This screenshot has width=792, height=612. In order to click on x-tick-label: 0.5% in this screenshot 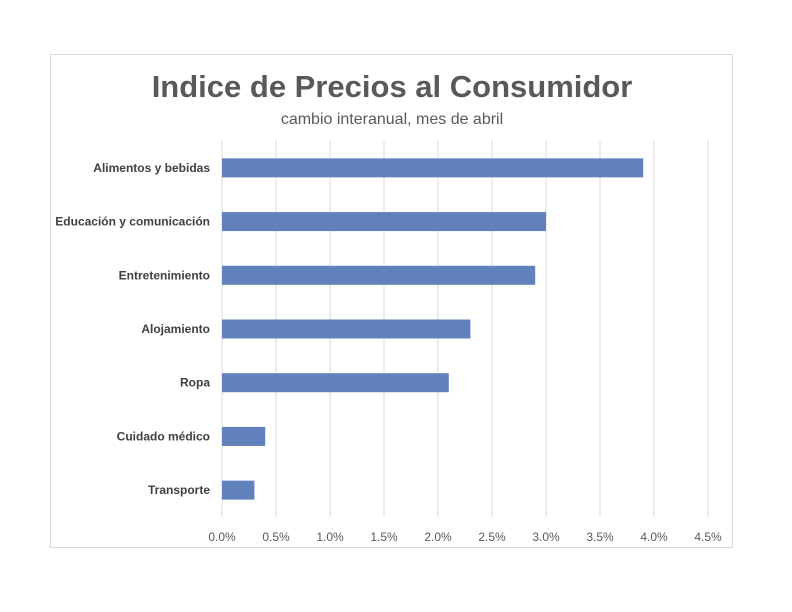, I will do `click(276, 537)`.